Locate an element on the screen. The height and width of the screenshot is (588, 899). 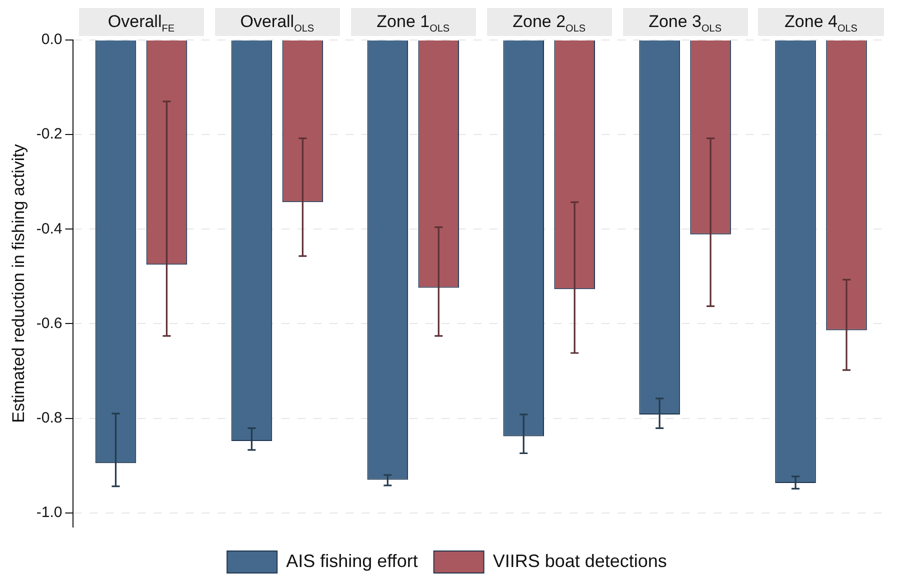
y-tick-label: 0.0 is located at coordinates (51, 39).